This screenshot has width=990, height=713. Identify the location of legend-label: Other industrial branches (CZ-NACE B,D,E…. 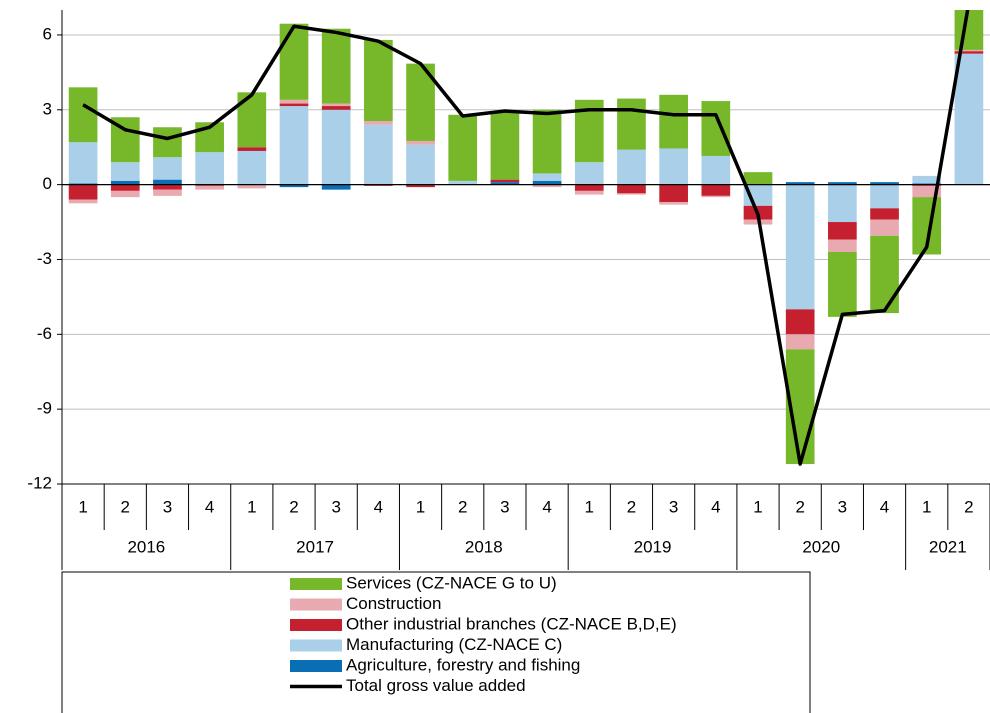
(511, 623).